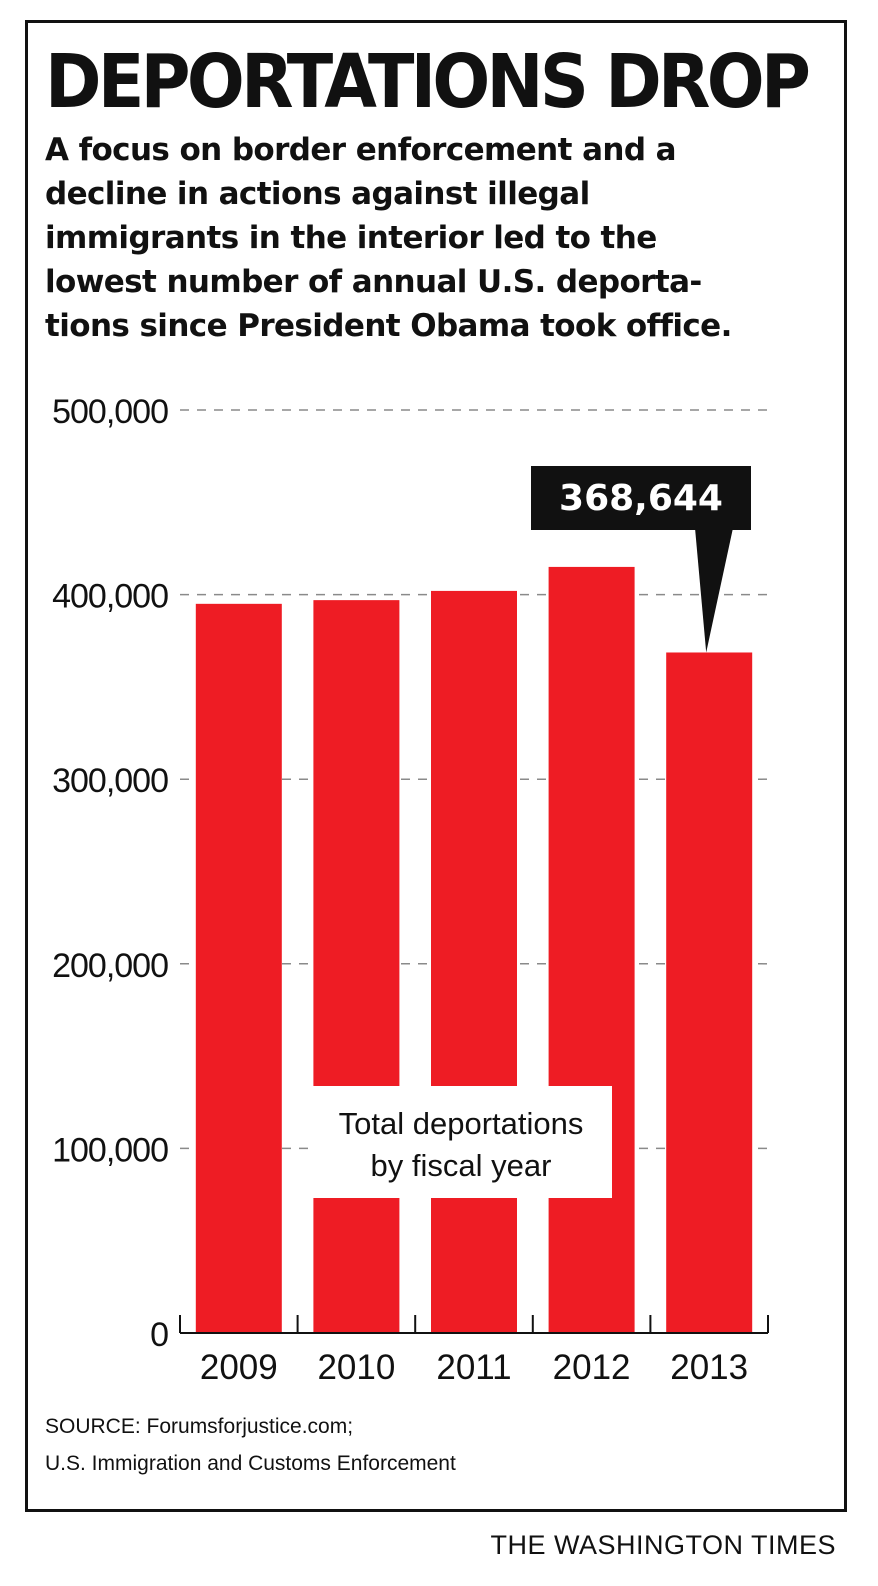 This screenshot has height=1586, width=878. What do you see at coordinates (592, 1367) in the screenshot?
I see `x-tick-label: 2012` at bounding box center [592, 1367].